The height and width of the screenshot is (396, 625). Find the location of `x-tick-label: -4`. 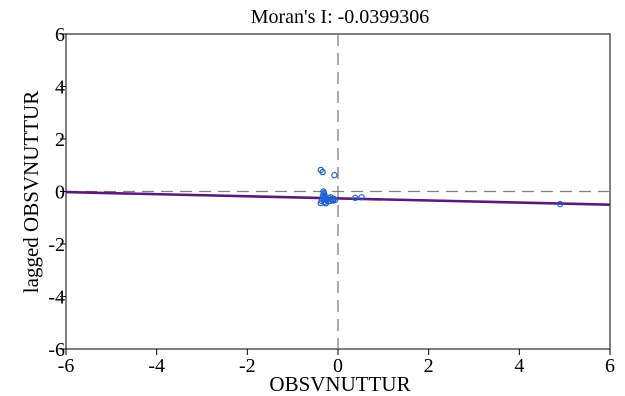

x-tick-label: -4 is located at coordinates (156, 366).